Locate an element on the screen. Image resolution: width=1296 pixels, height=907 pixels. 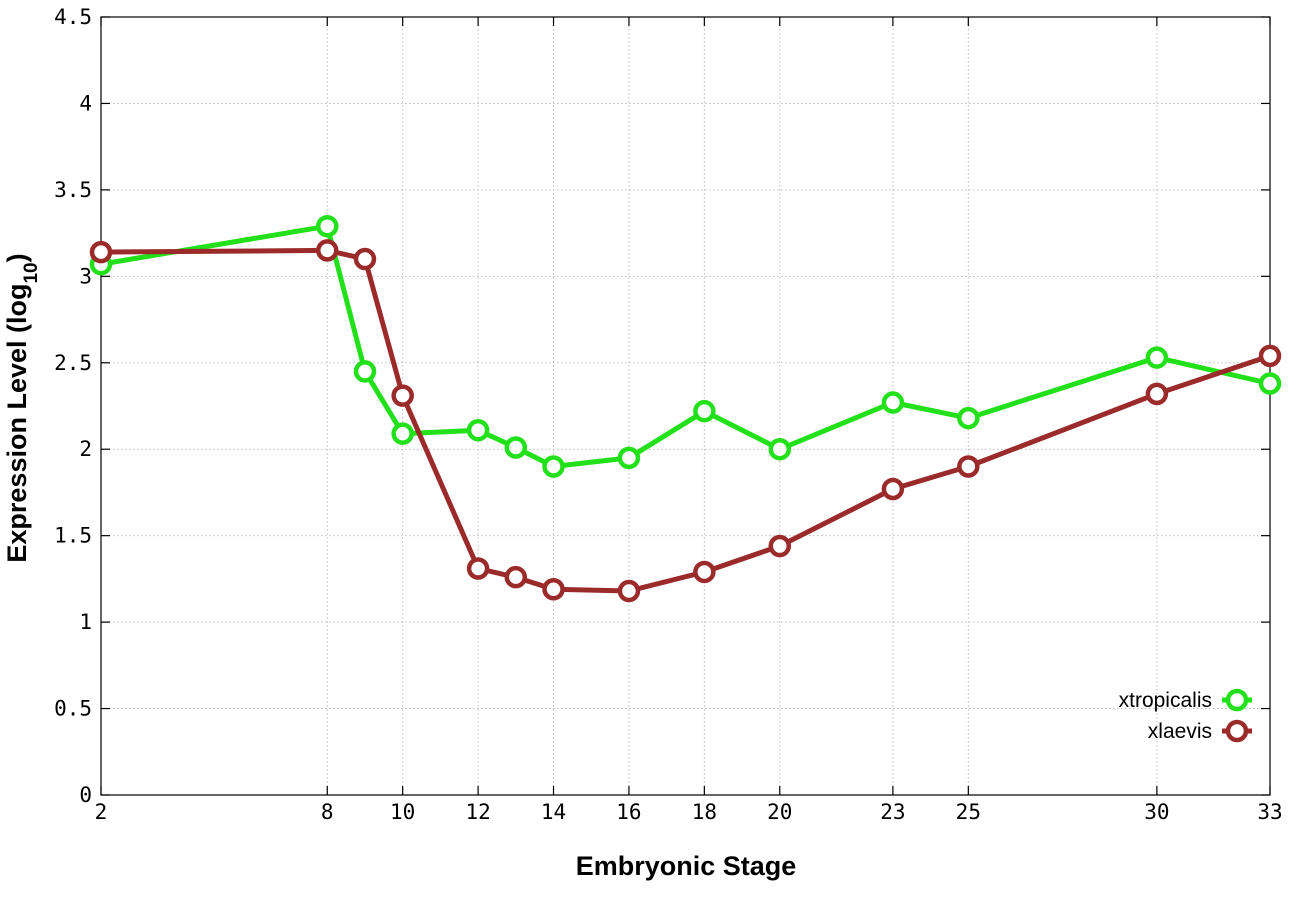
x-axis-title: Embryonic Stage is located at coordinates (686, 866).